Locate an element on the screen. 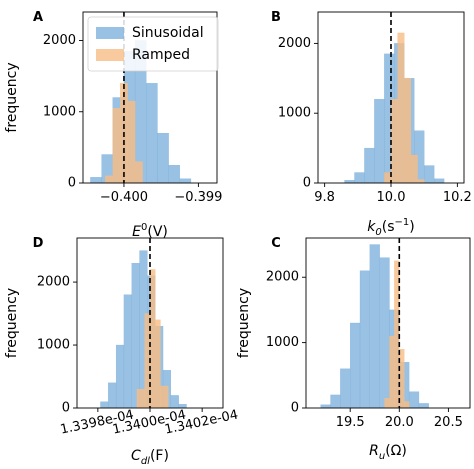 This screenshot has height=469, width=474. x-tick-label: −0.399 is located at coordinates (198, 197).